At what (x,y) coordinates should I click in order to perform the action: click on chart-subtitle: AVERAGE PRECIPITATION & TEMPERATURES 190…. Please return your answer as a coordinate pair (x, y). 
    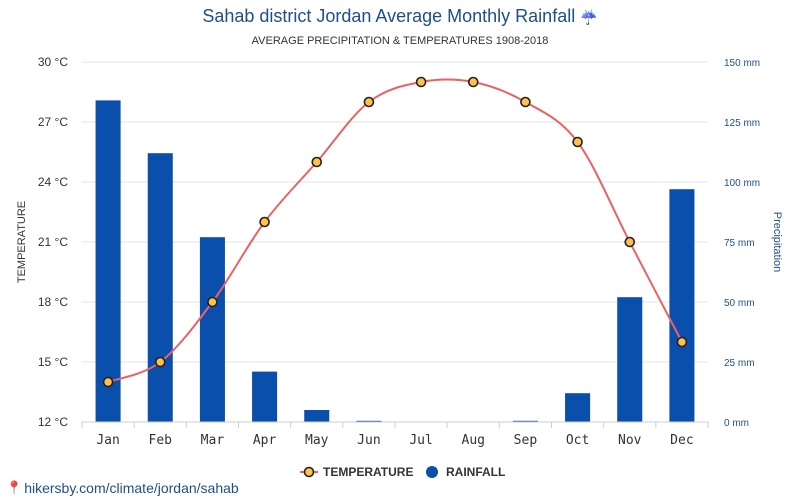
    Looking at the image, I should click on (400, 41).